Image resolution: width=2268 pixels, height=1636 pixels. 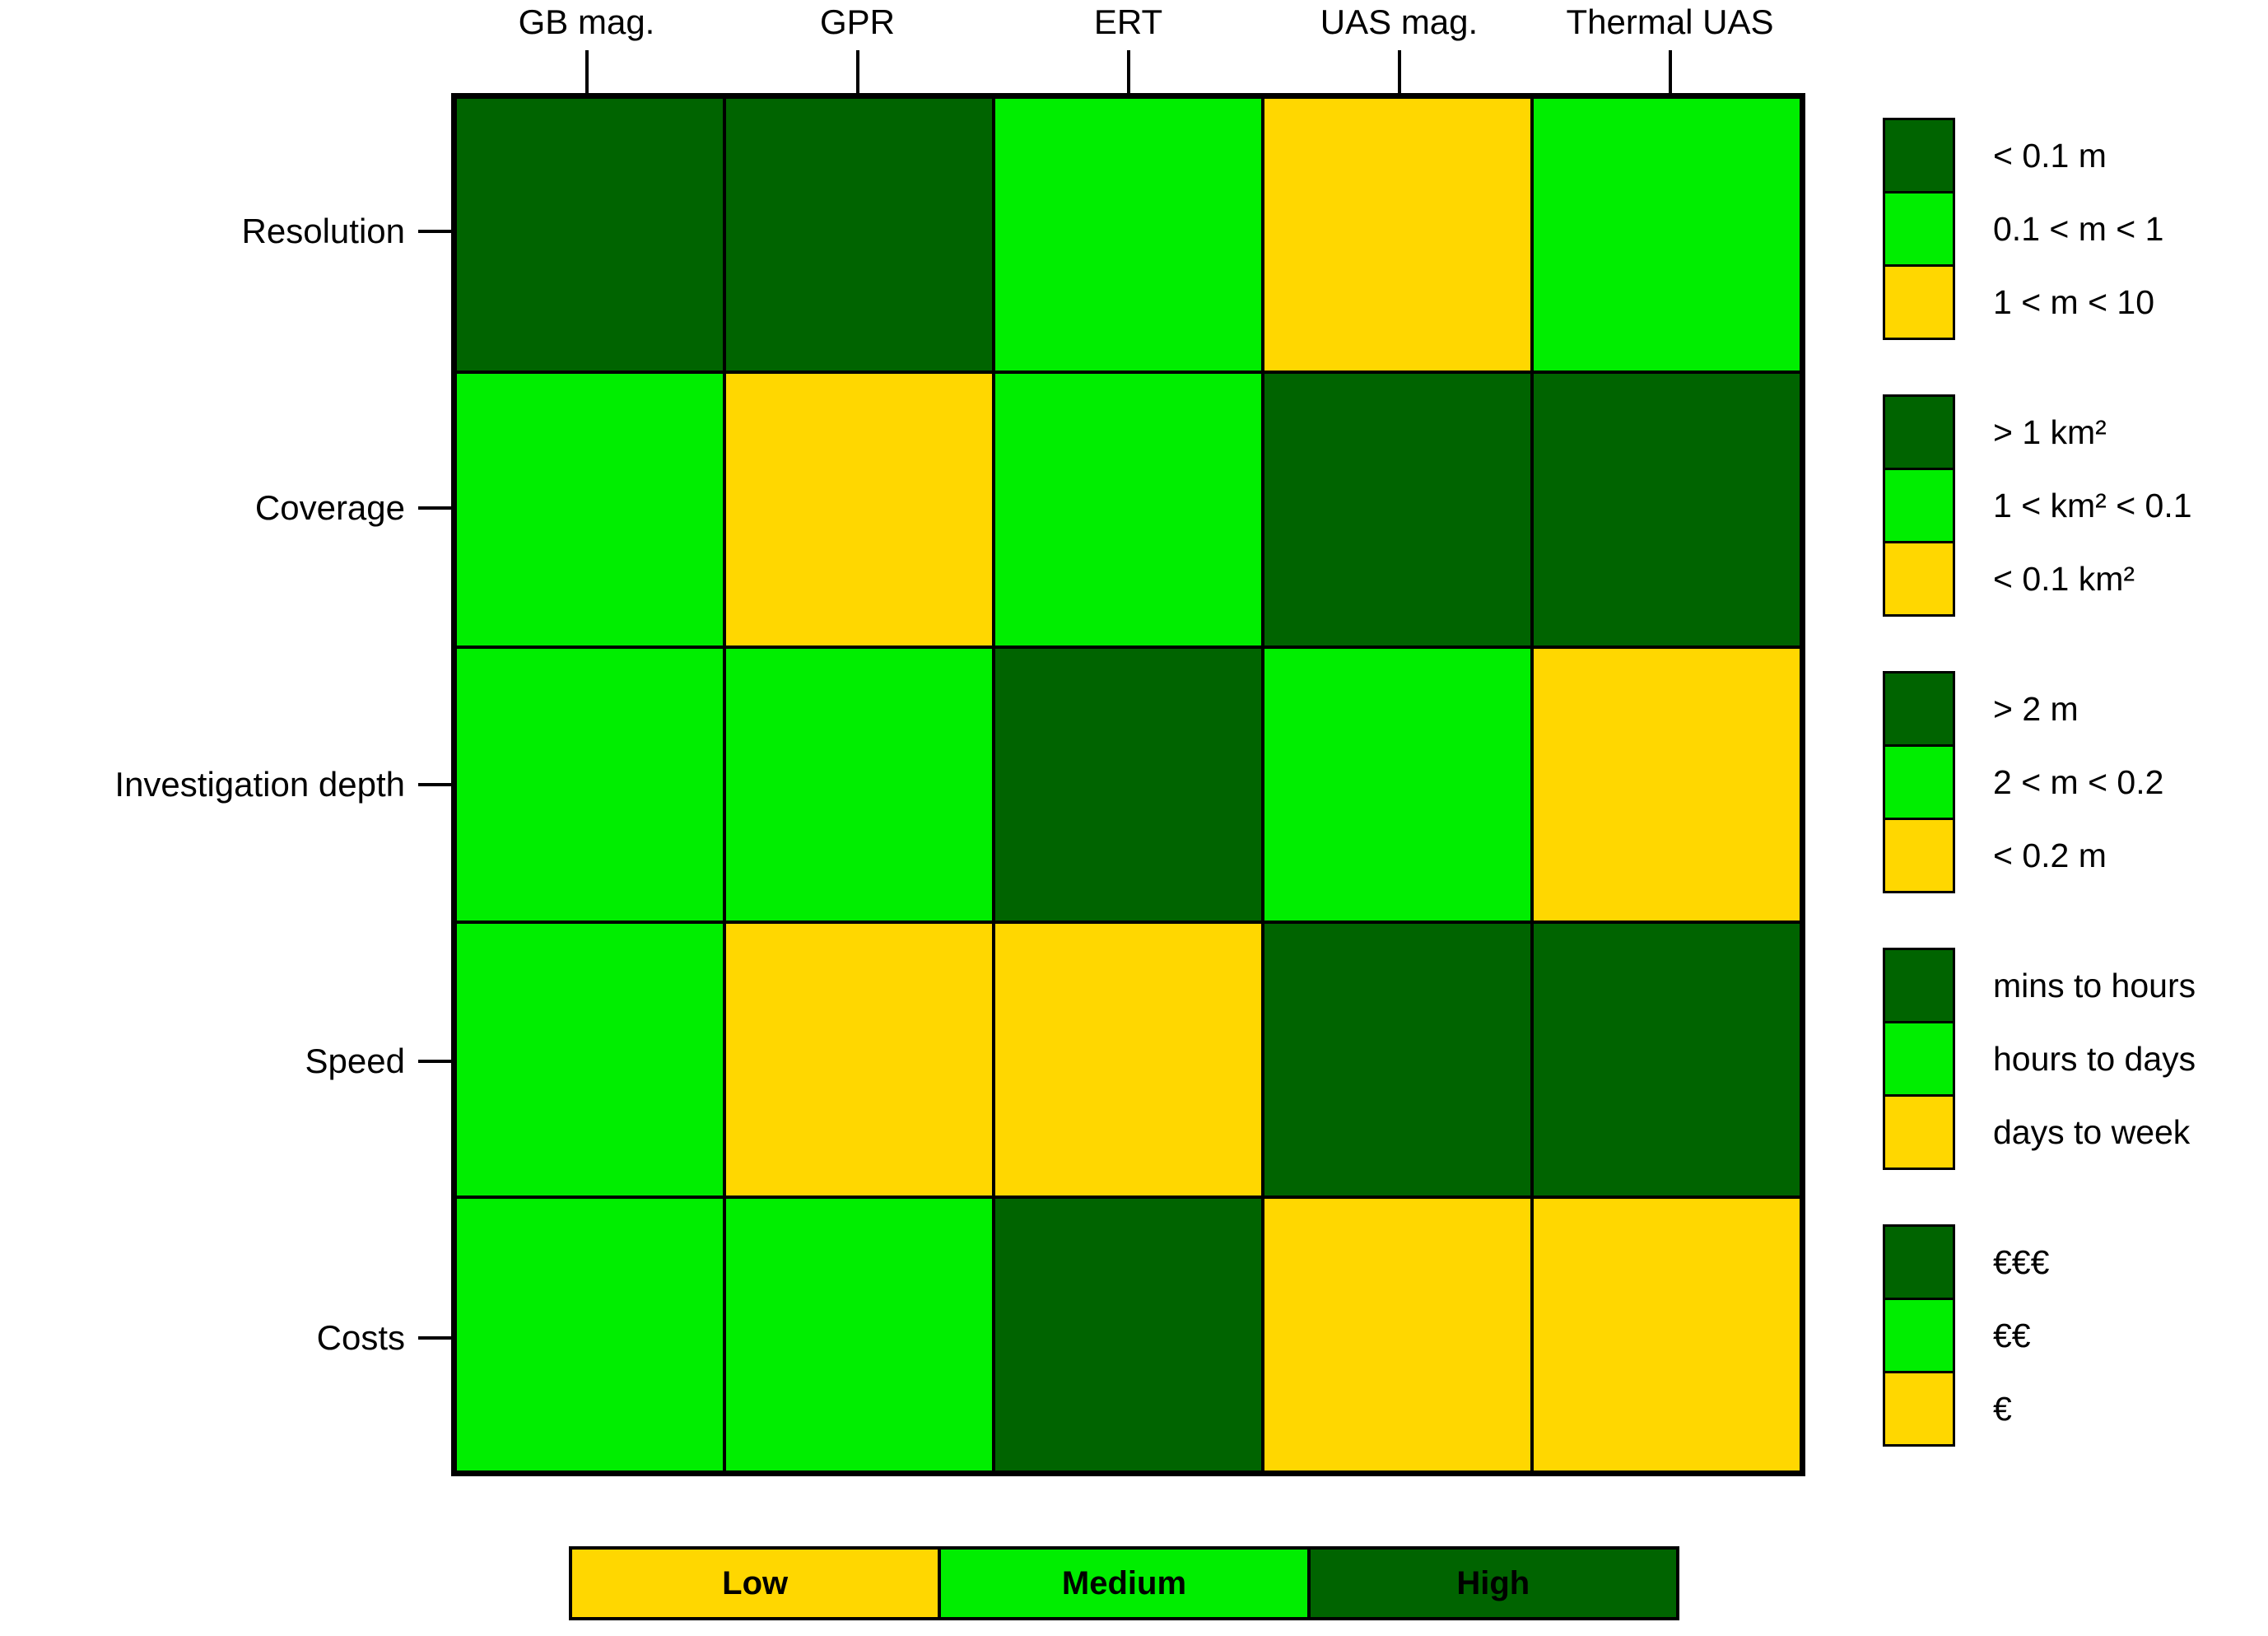 I want to click on row-label-speed: Speed, so click(x=355, y=1061).